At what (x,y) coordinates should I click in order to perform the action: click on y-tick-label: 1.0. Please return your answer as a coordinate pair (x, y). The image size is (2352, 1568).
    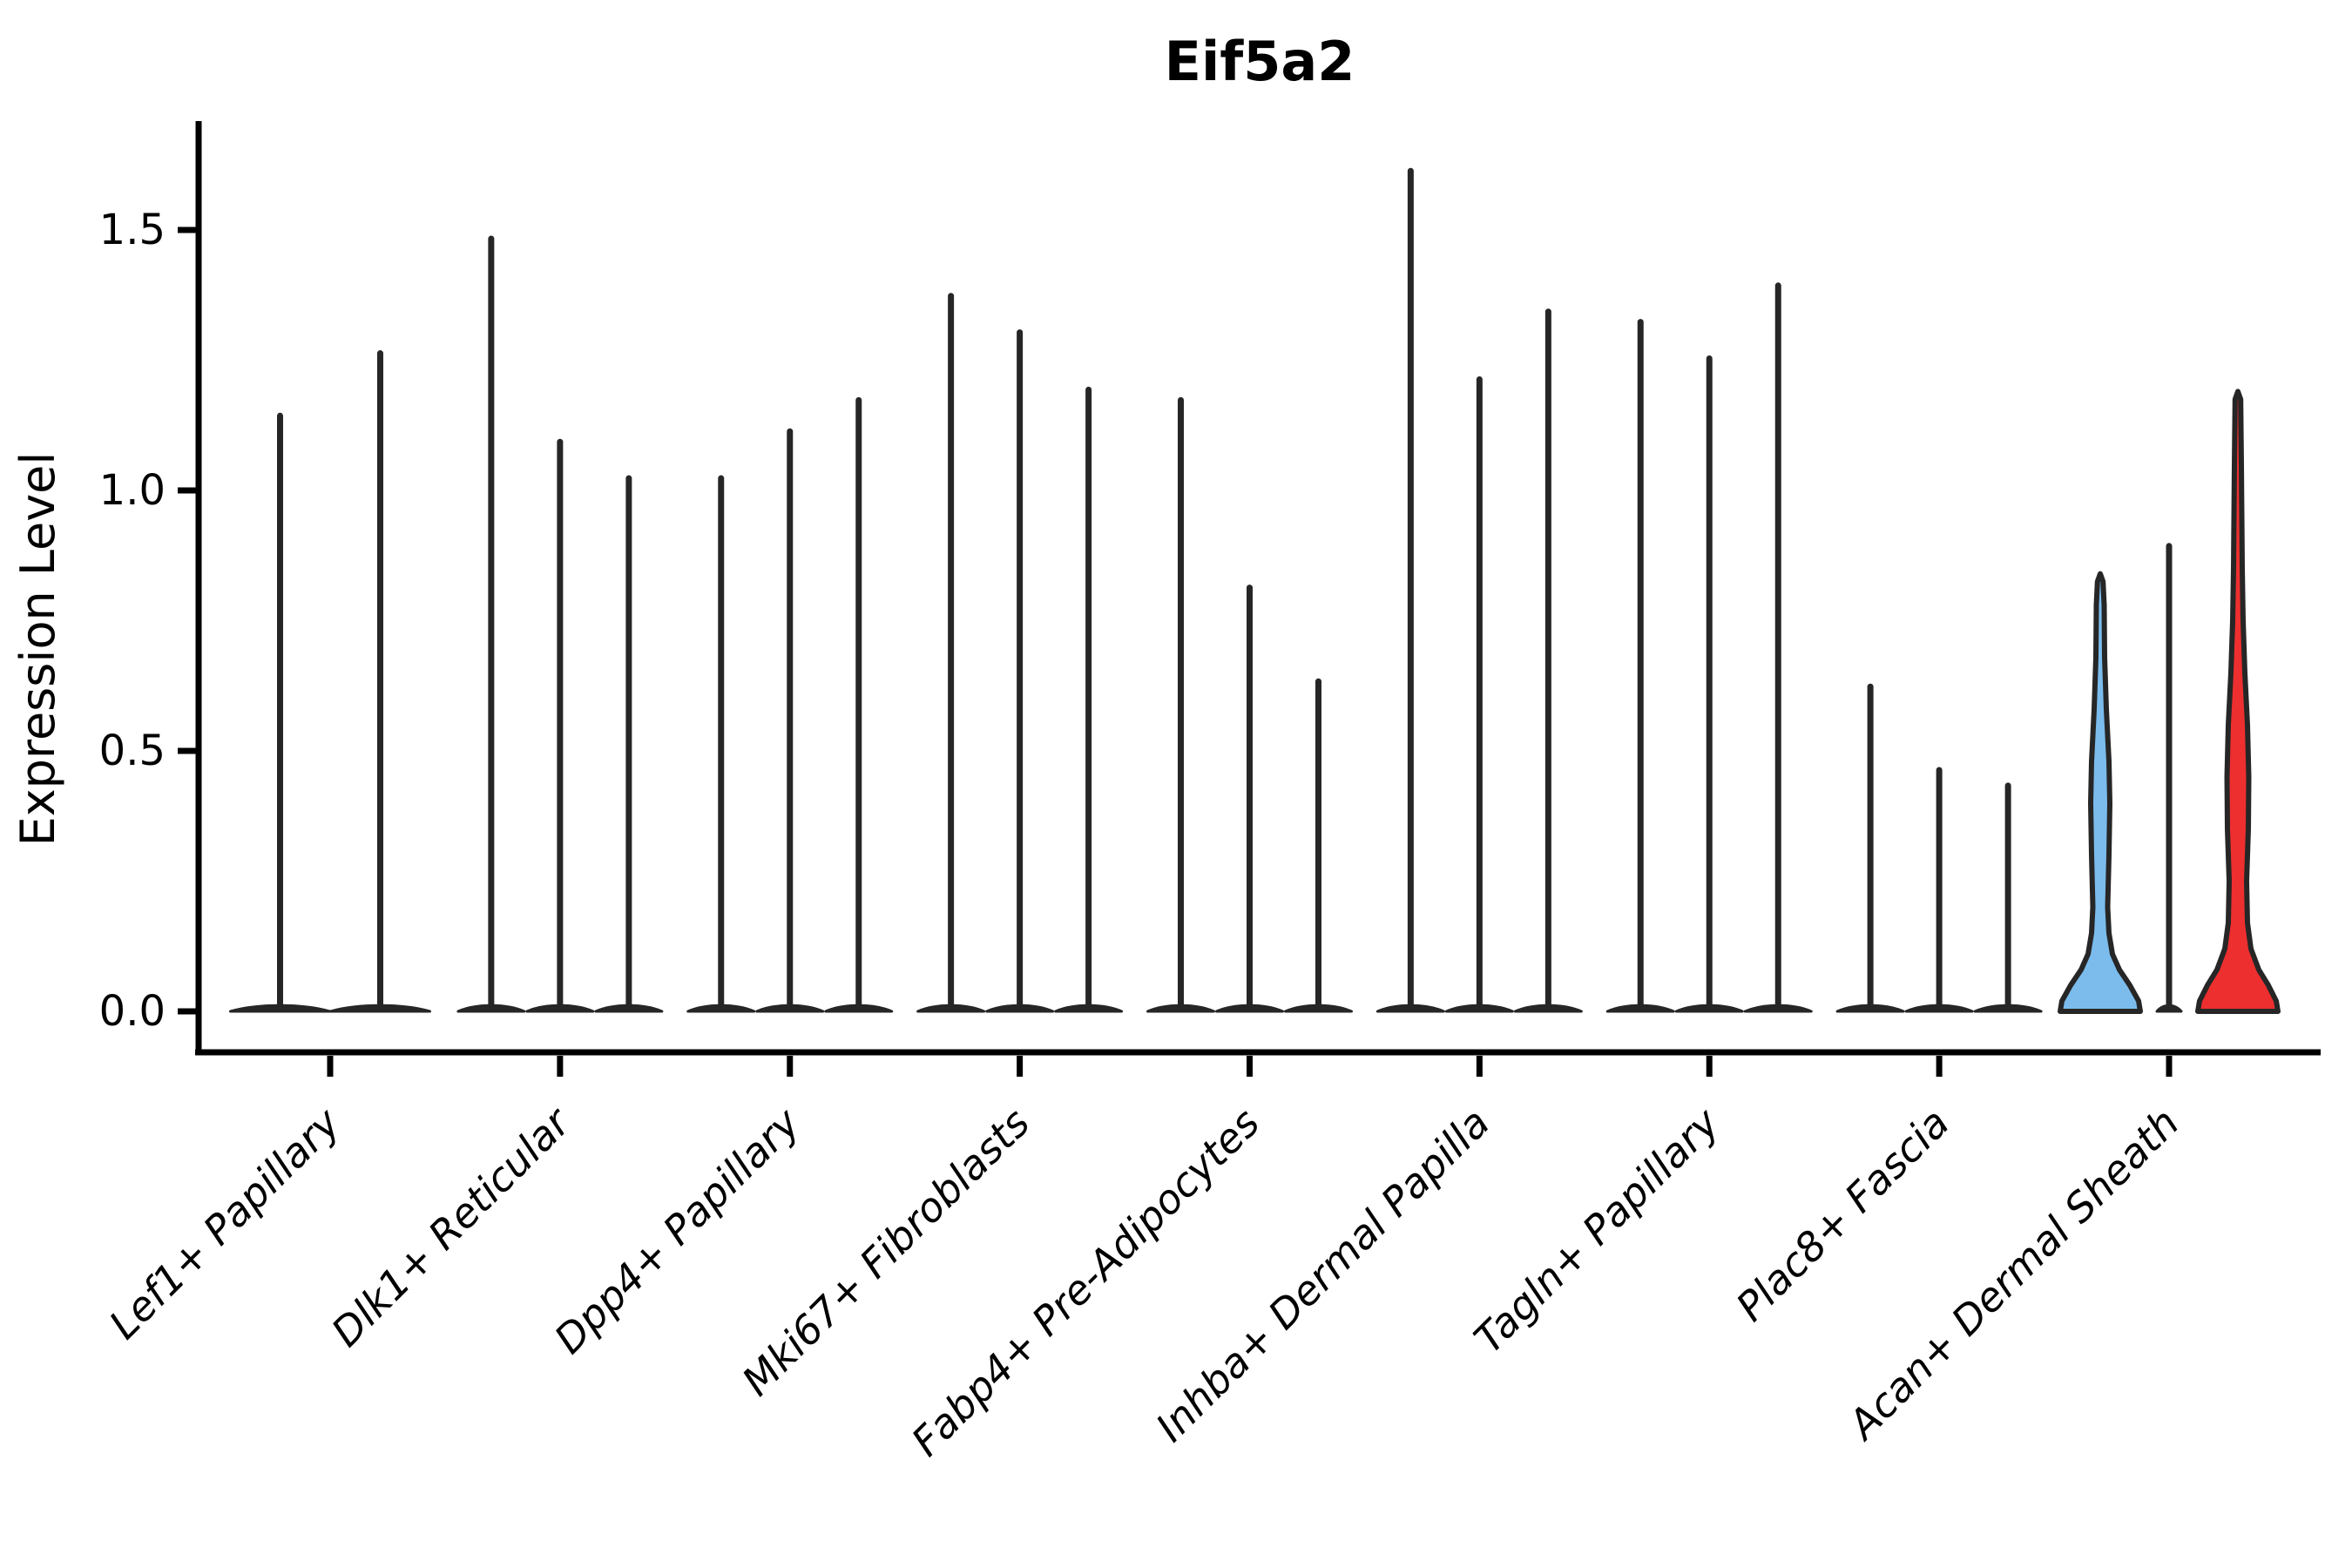
    Looking at the image, I should click on (132, 490).